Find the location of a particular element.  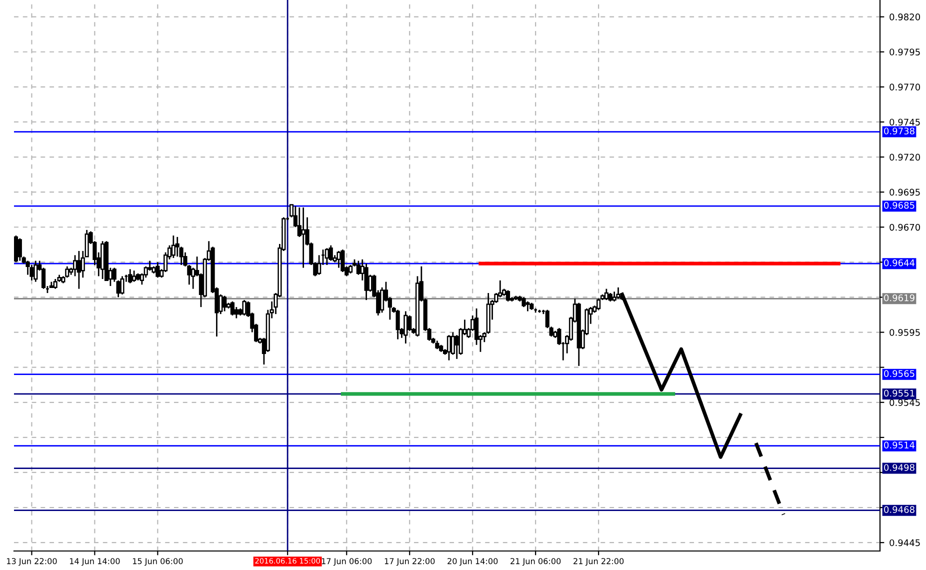

ref-line-label: 0.9565 is located at coordinates (899, 373).